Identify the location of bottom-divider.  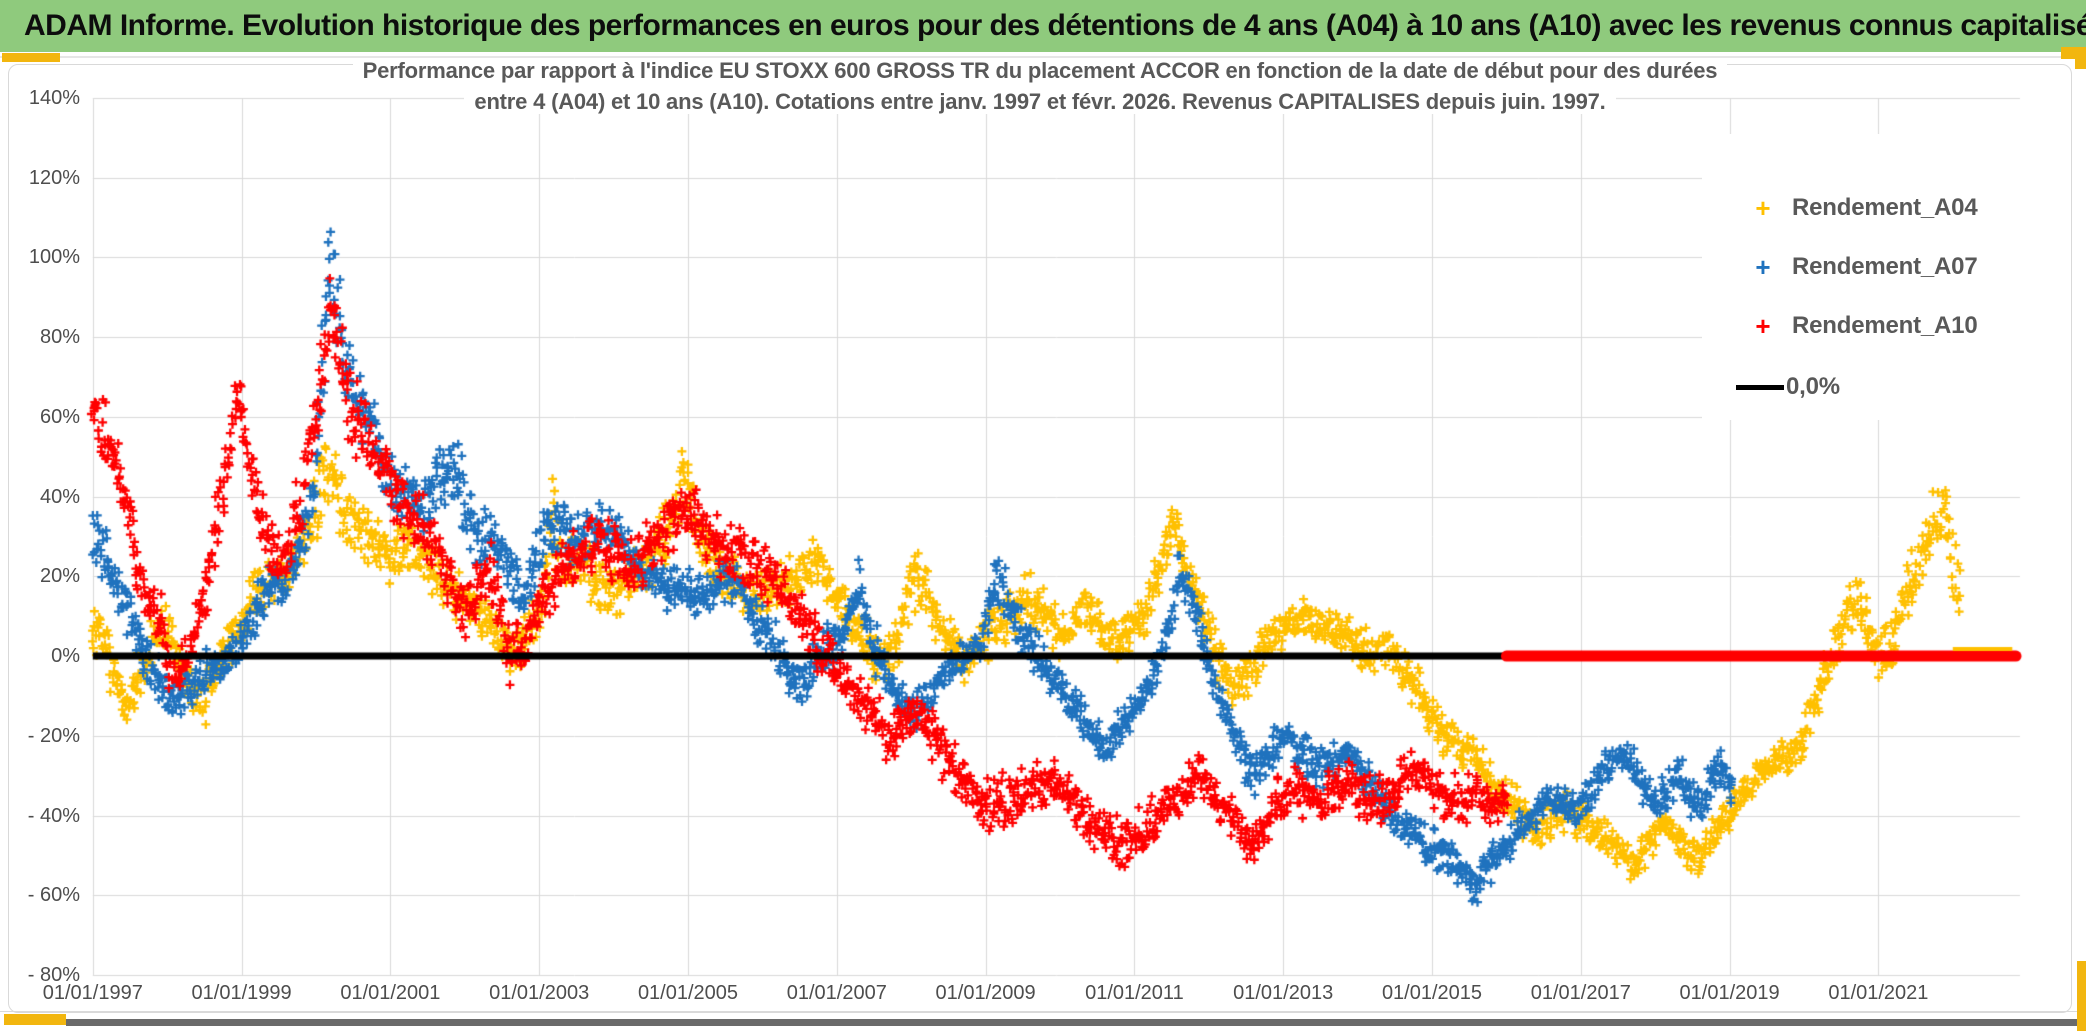
(1043, 1011).